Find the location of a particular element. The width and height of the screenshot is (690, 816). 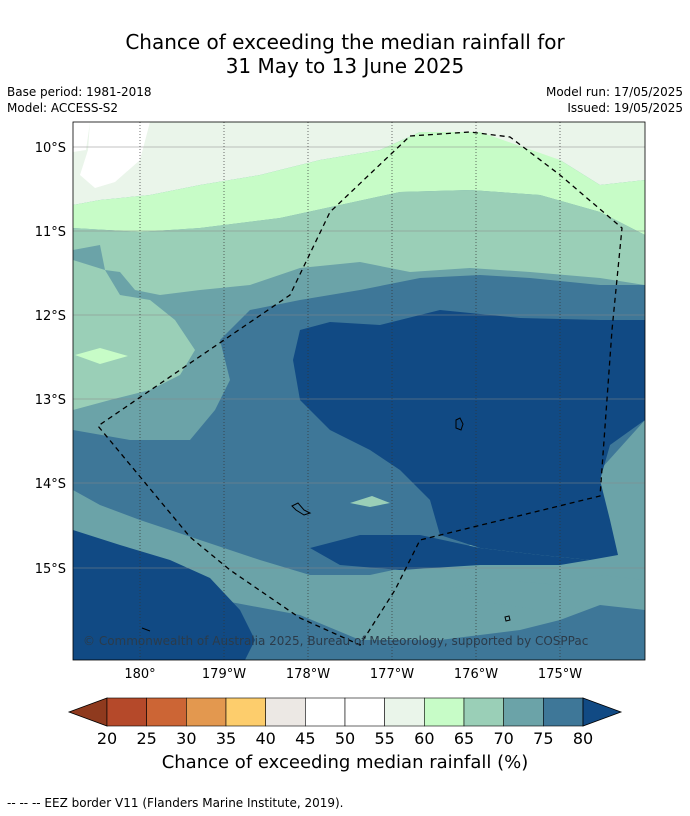

lon-label: 175°W is located at coordinates (560, 674).